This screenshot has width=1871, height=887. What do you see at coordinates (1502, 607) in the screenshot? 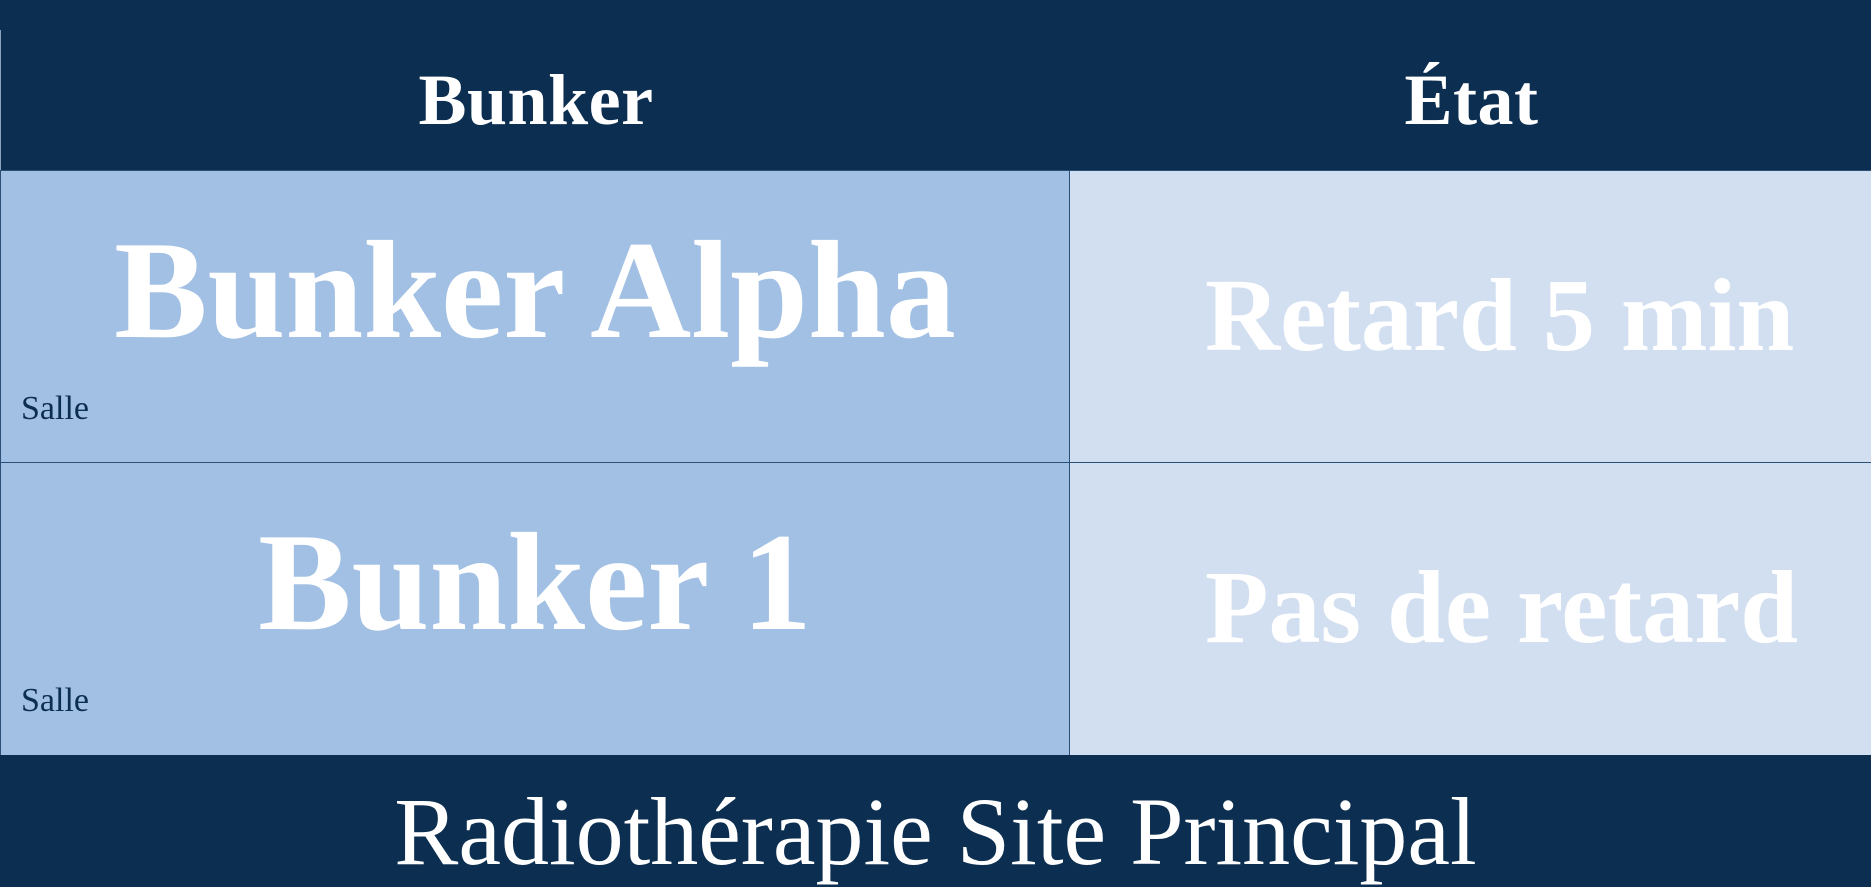
I see `state-text: Pas de retard` at bounding box center [1502, 607].